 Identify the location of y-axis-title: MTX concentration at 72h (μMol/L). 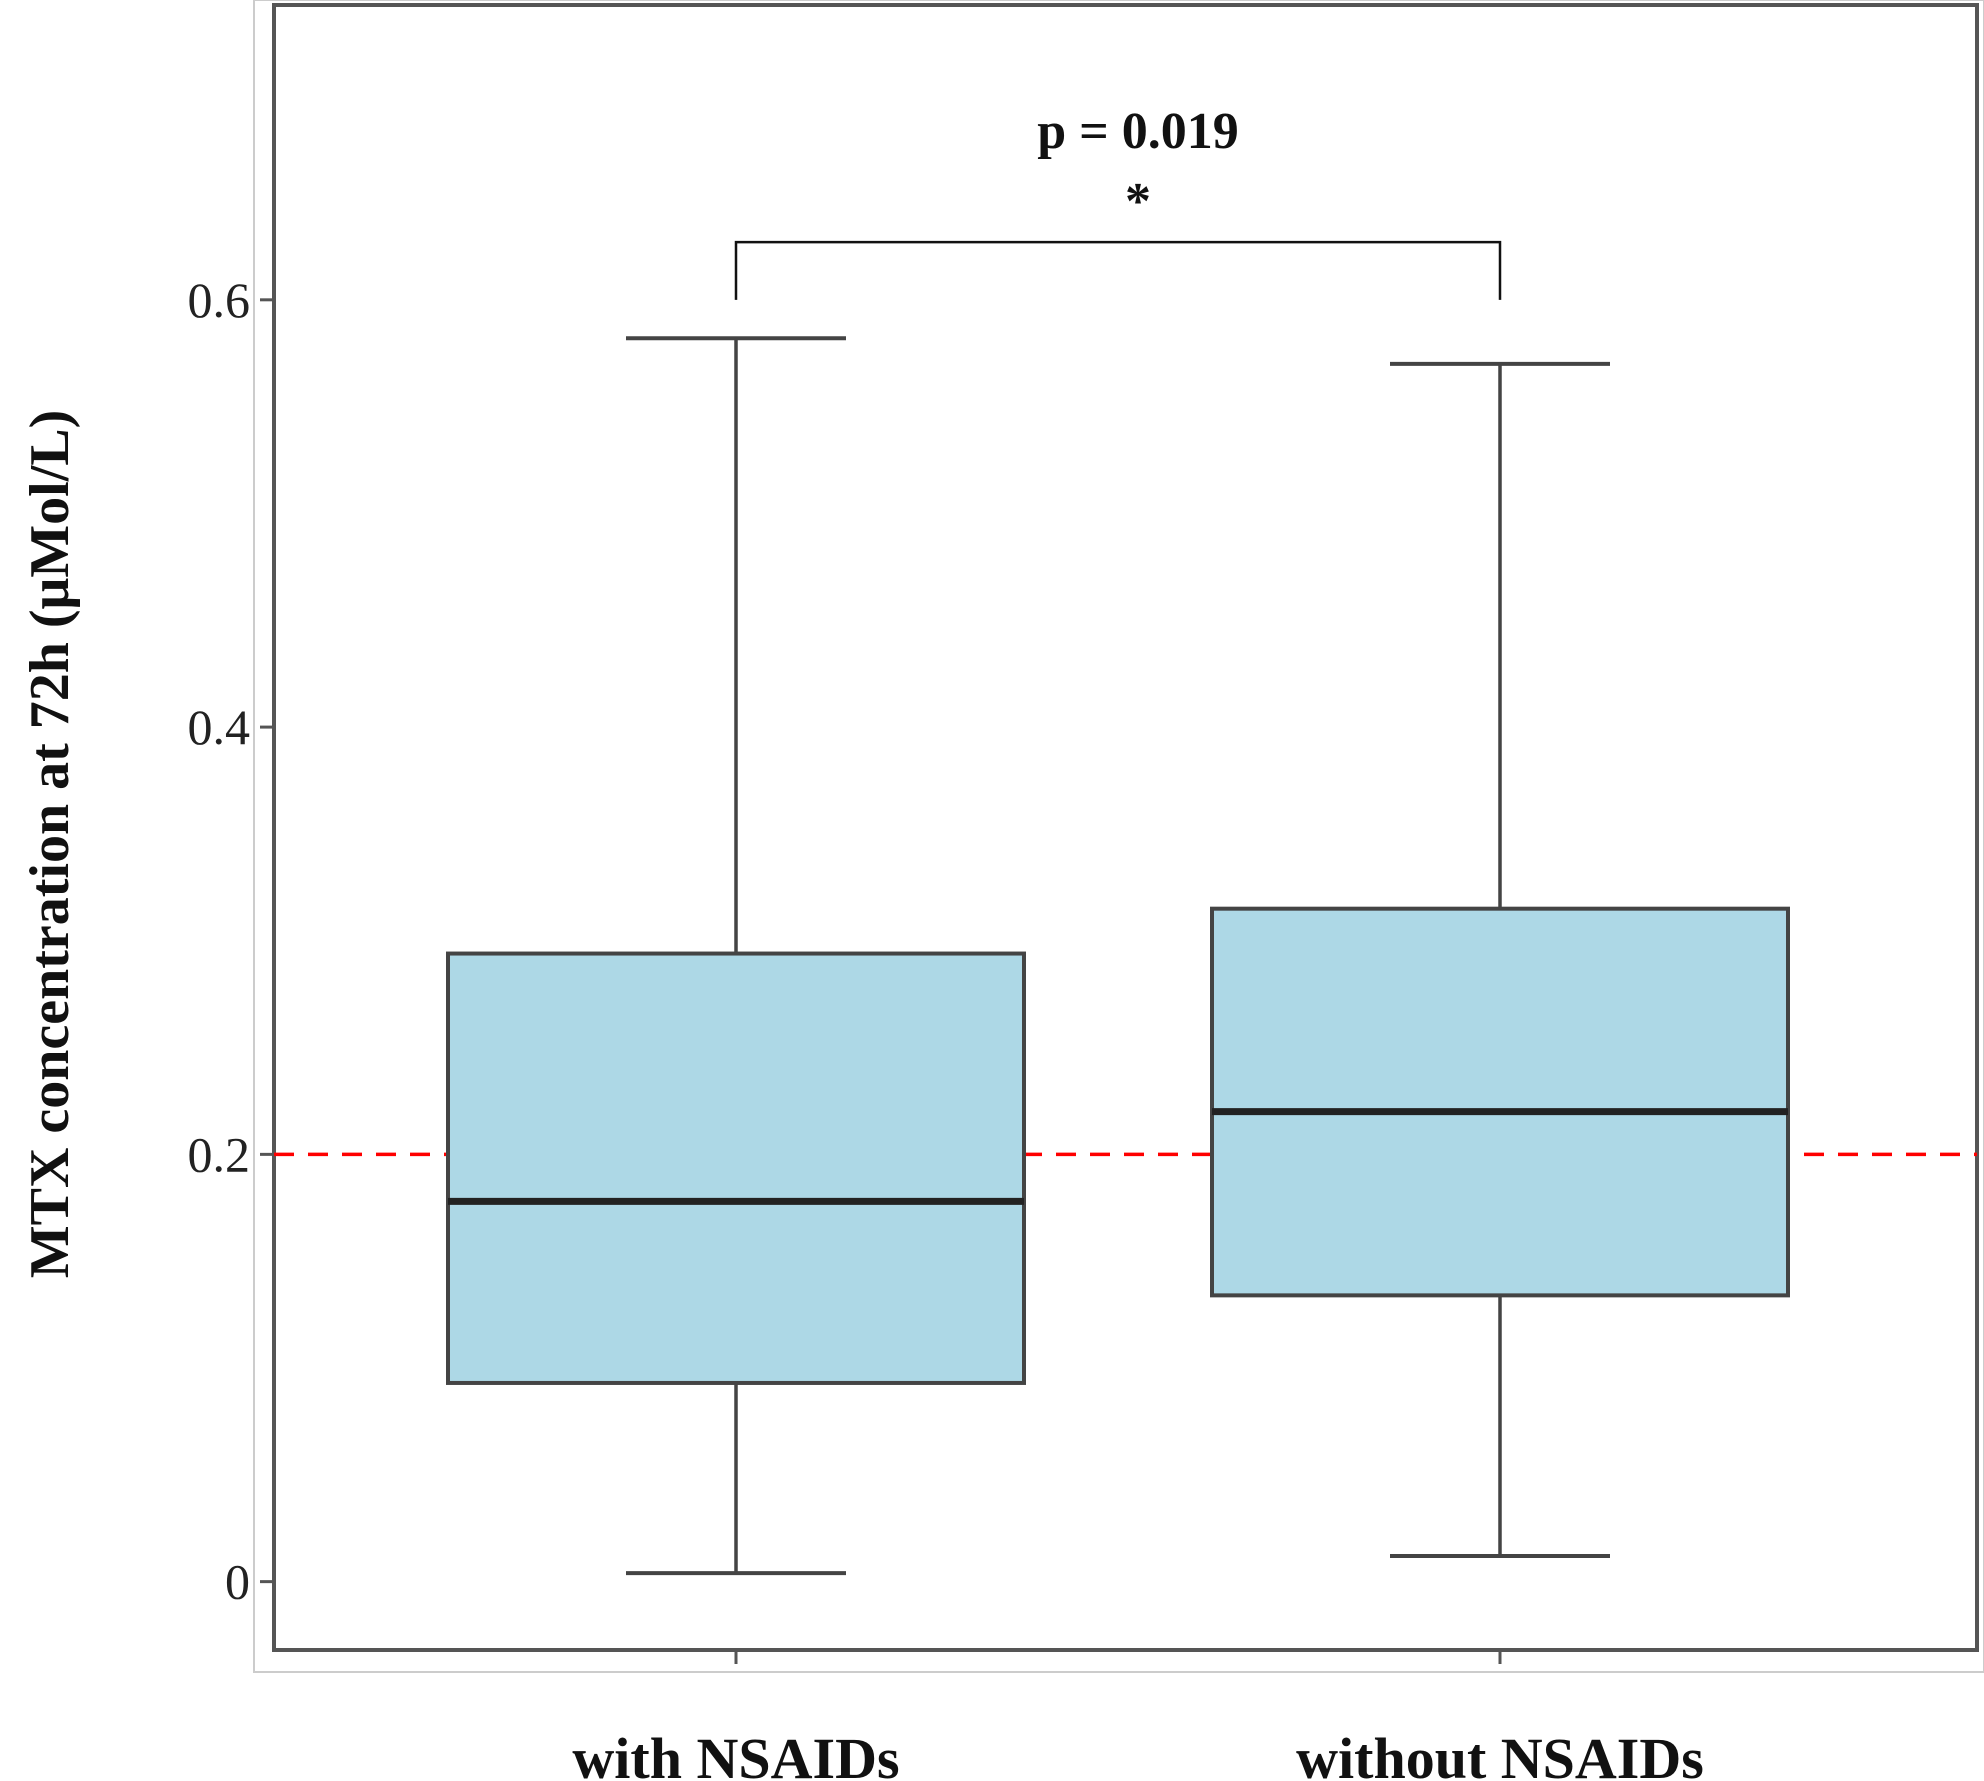
(50, 844).